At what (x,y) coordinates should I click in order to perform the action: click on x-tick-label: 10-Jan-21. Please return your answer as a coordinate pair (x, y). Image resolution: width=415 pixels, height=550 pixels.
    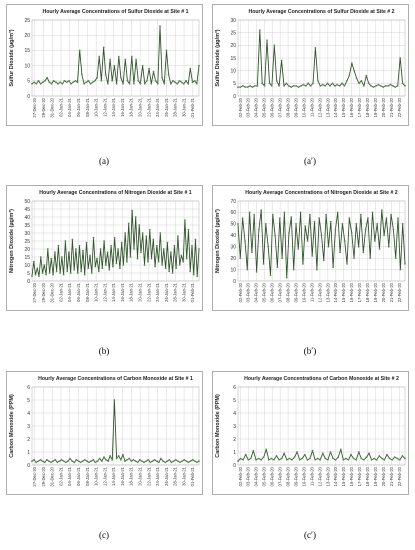
    Looking at the image, I should click on (96, 292).